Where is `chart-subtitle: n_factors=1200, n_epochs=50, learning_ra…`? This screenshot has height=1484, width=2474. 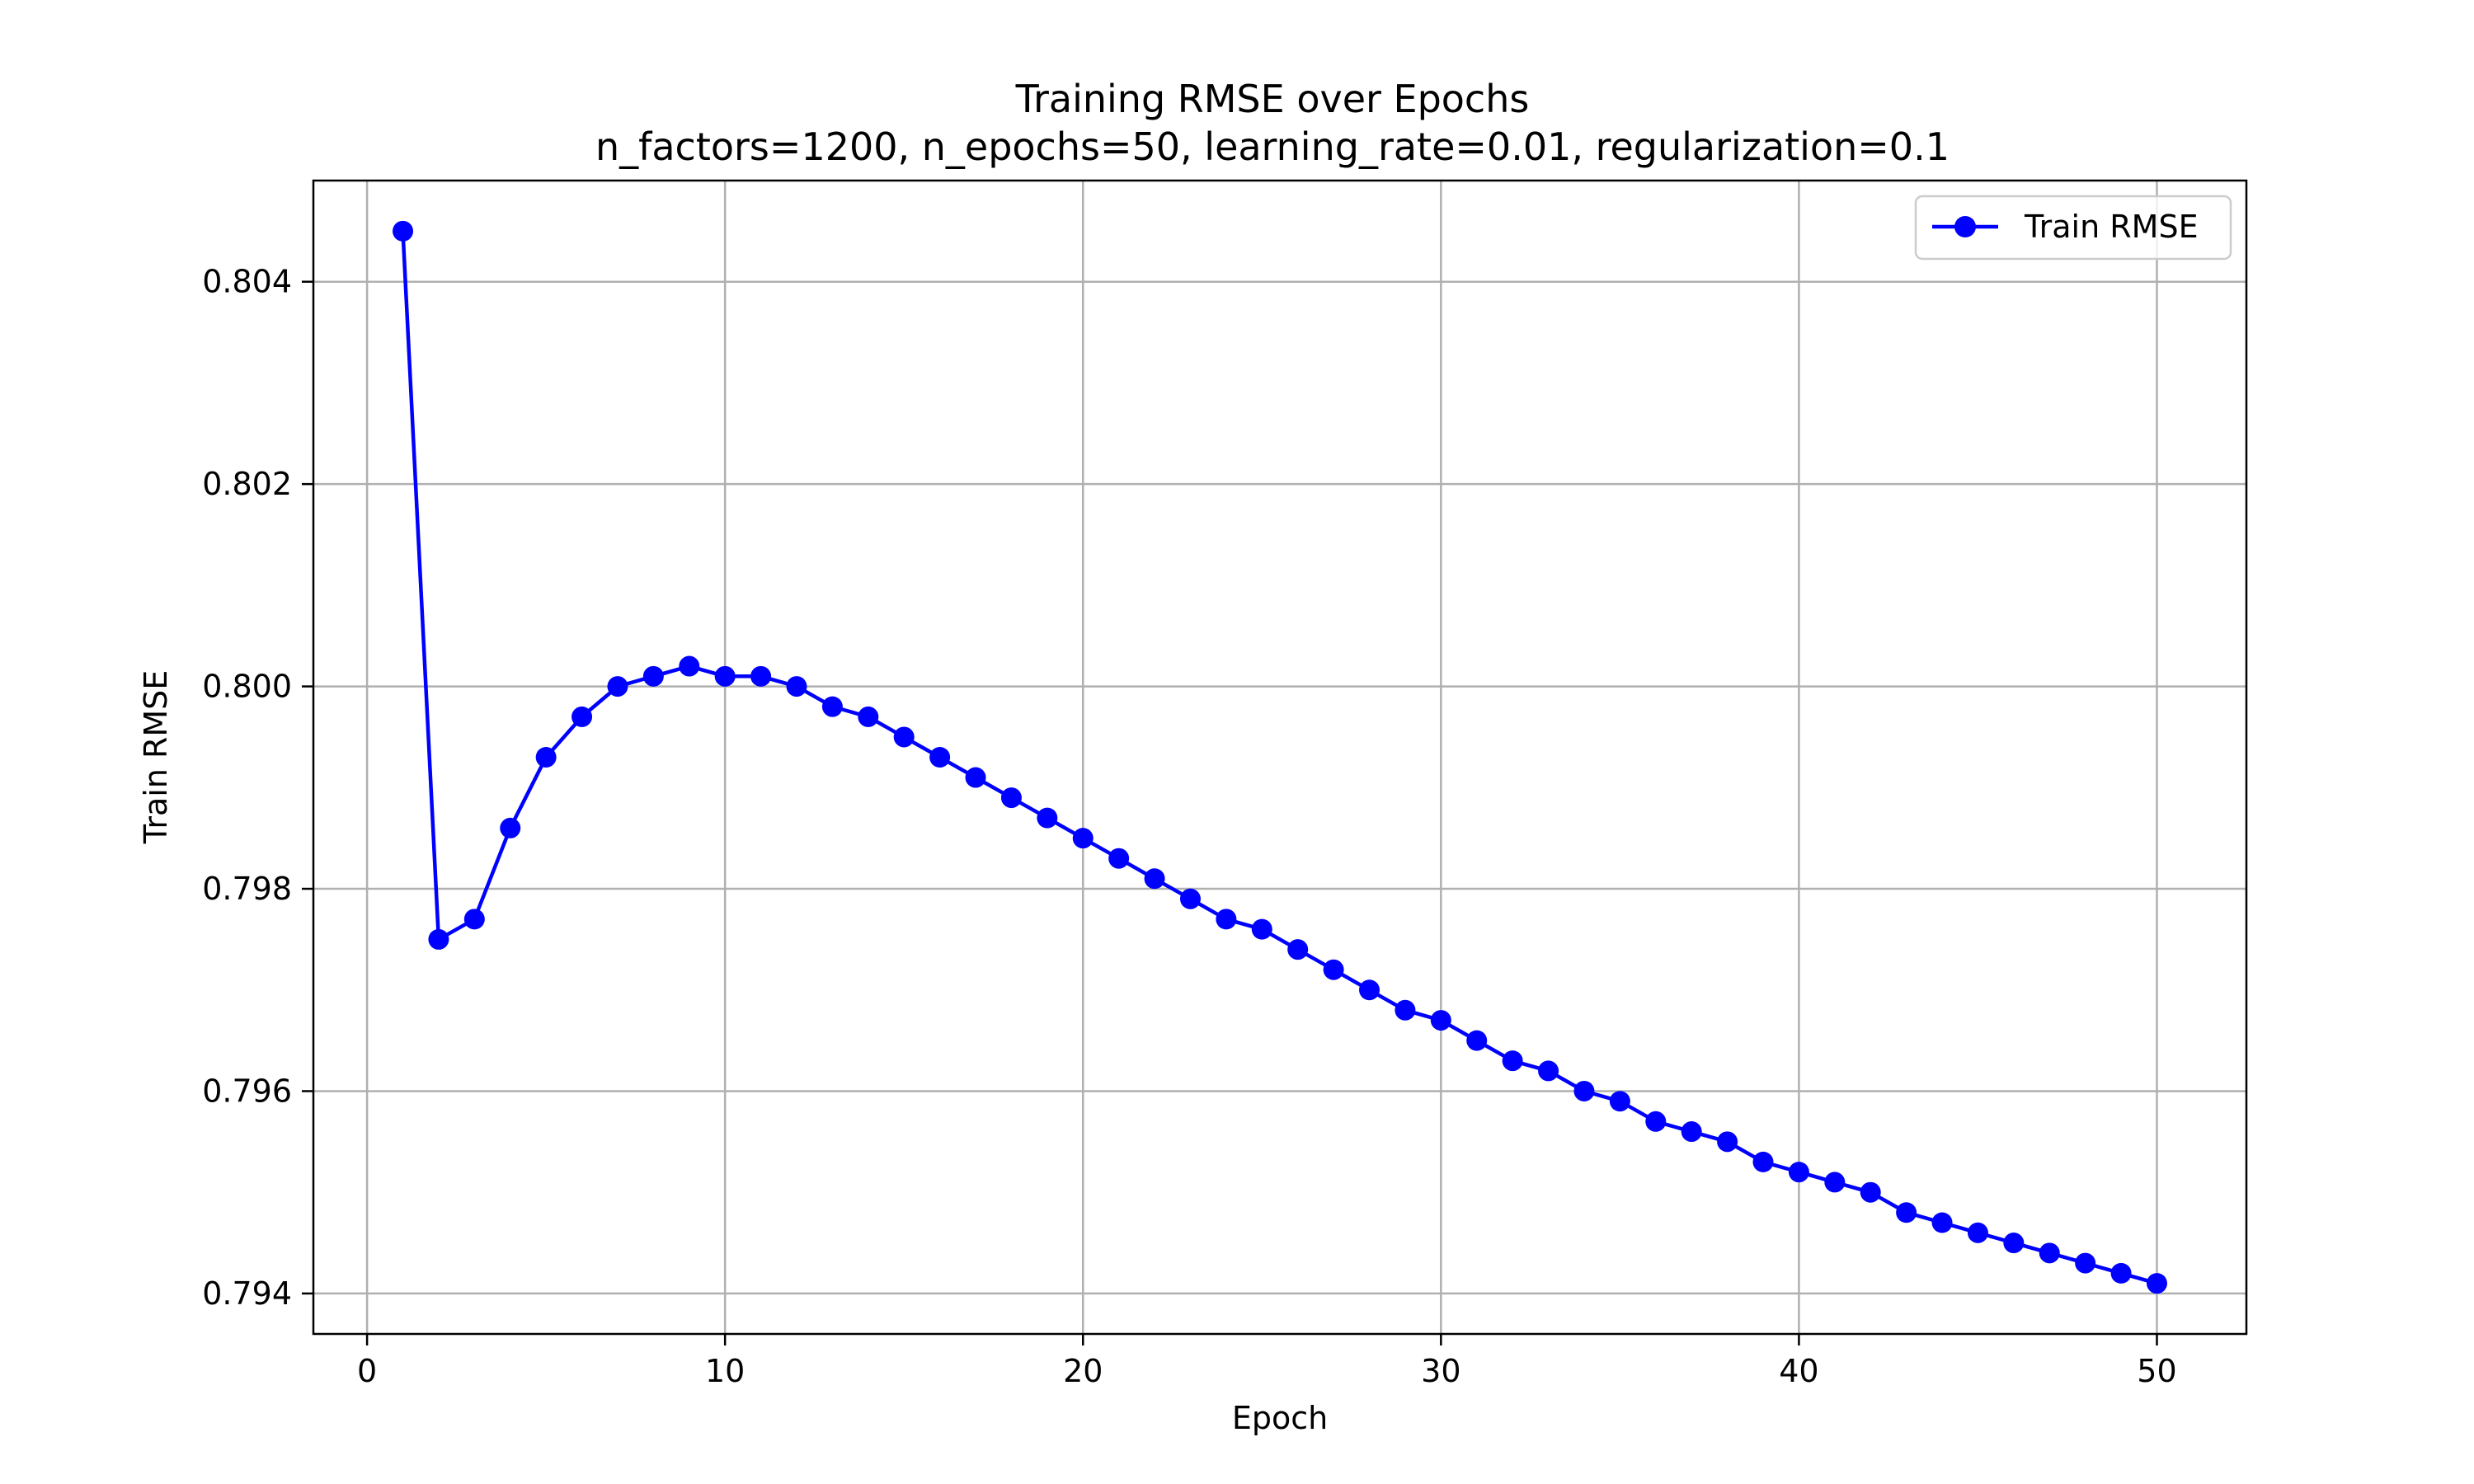
chart-subtitle: n_factors=1200, n_epochs=50, learning_ra… is located at coordinates (1272, 146).